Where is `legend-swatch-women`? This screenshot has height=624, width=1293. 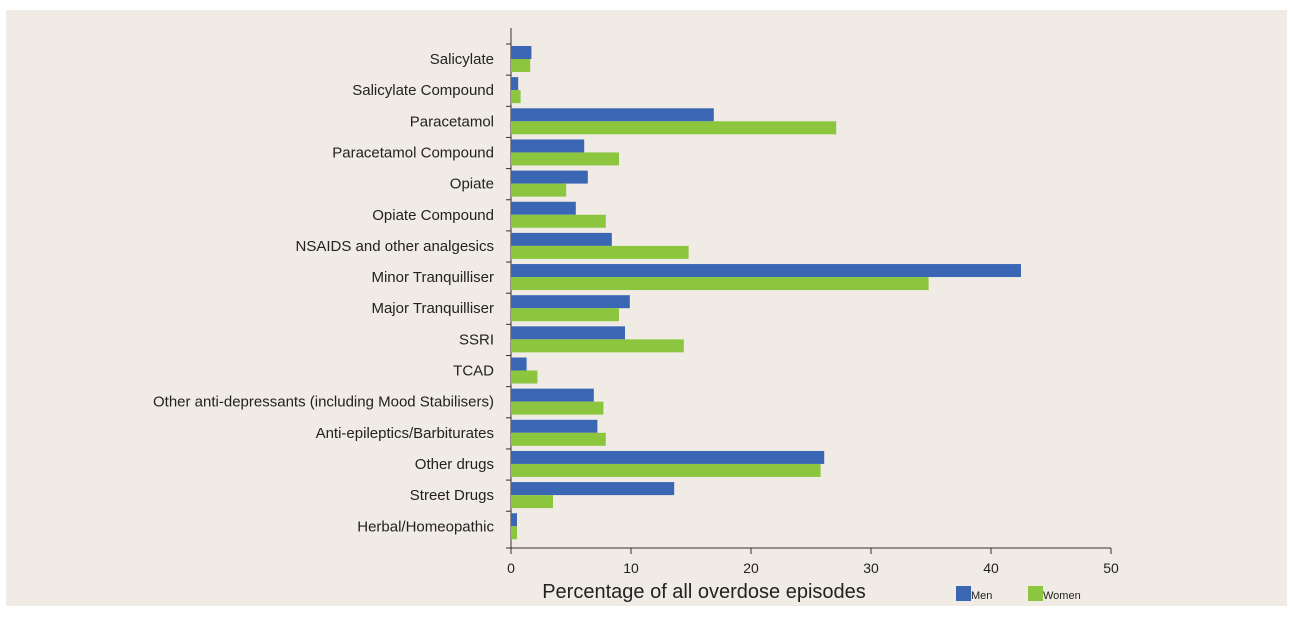
legend-swatch-women is located at coordinates (1035, 593).